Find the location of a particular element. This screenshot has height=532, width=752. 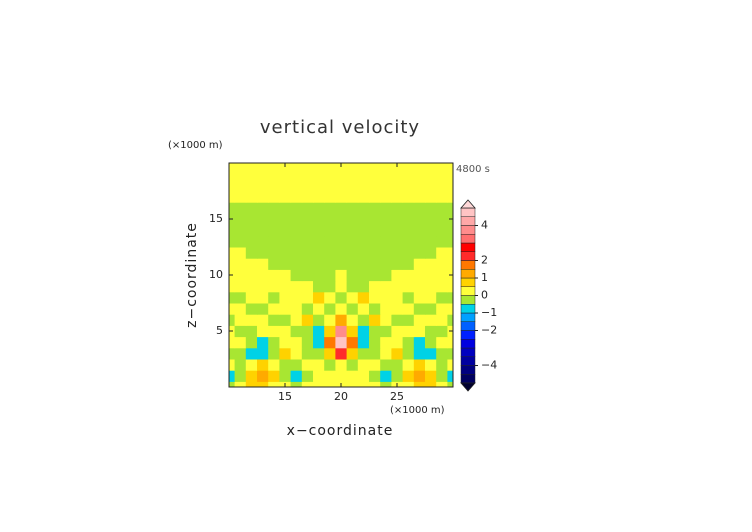

colorbar-tick-label: 4 is located at coordinates (484, 225).